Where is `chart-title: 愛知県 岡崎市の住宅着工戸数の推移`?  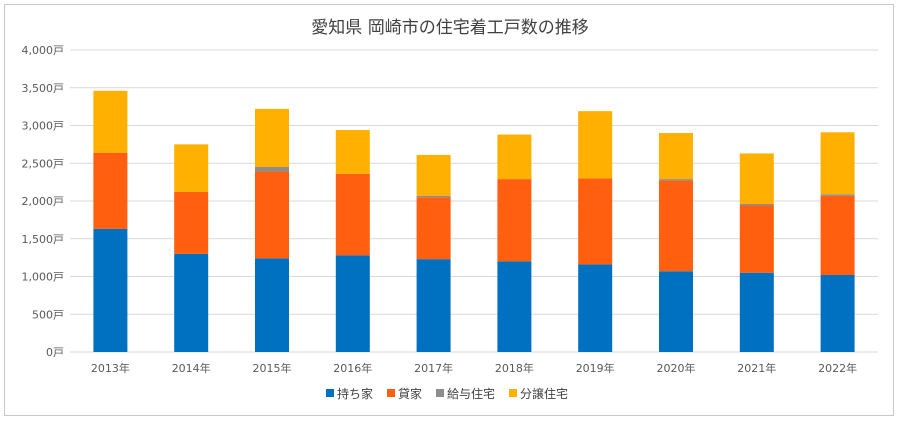
chart-title: 愛知県 岡崎市の住宅着工戸数の推移 is located at coordinates (449, 28).